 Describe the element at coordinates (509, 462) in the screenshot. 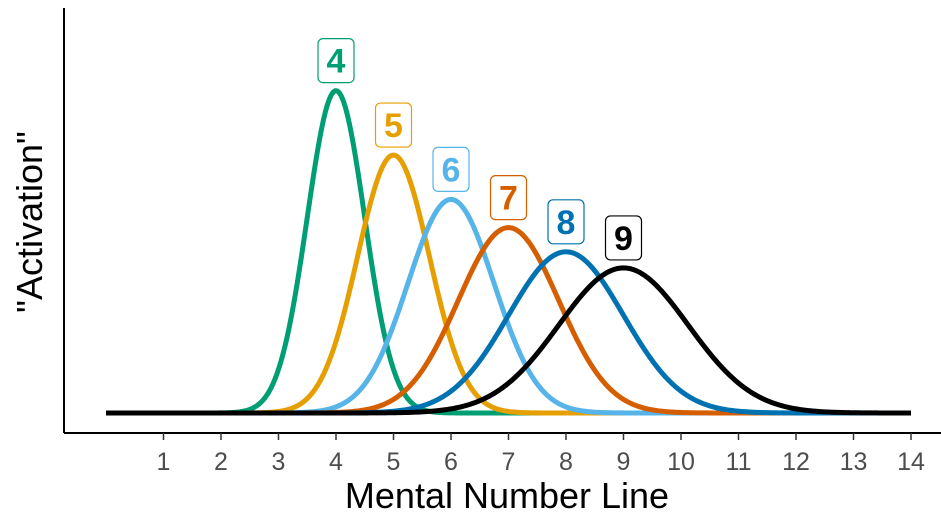

I see `x-tick-label: 7` at that location.